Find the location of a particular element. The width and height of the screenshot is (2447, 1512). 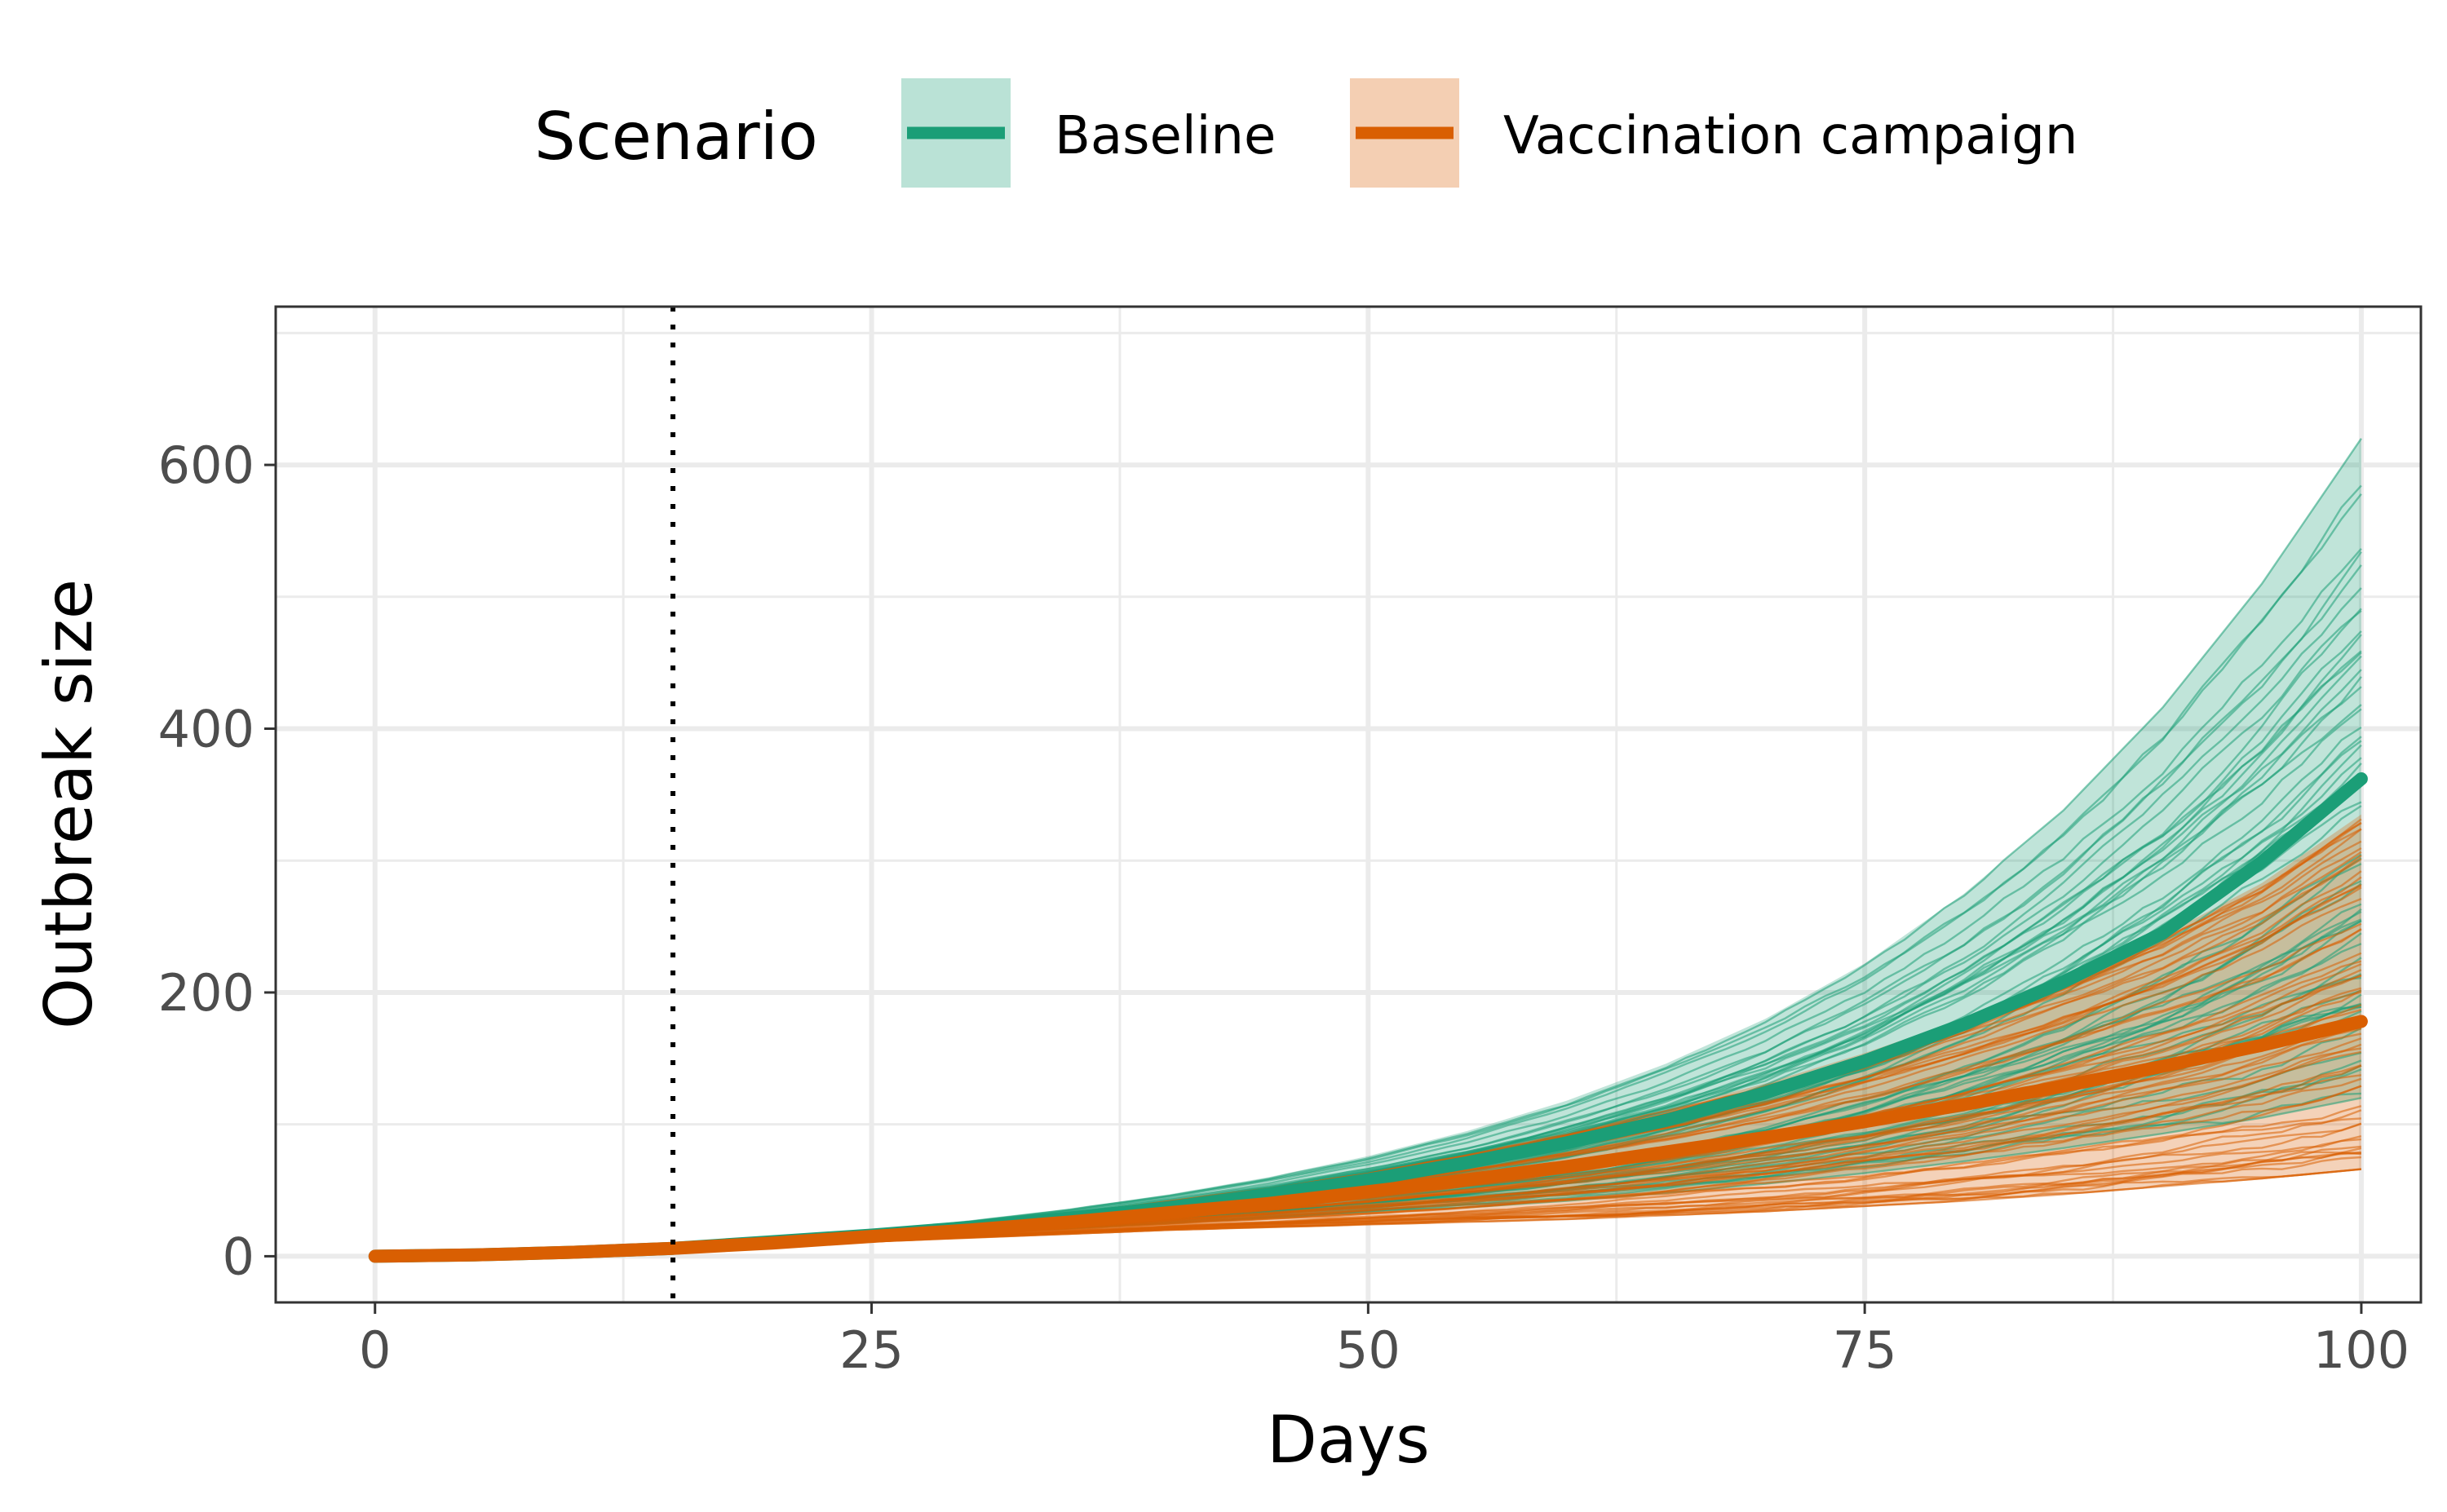

x-tick-label: 25 is located at coordinates (871, 1350).